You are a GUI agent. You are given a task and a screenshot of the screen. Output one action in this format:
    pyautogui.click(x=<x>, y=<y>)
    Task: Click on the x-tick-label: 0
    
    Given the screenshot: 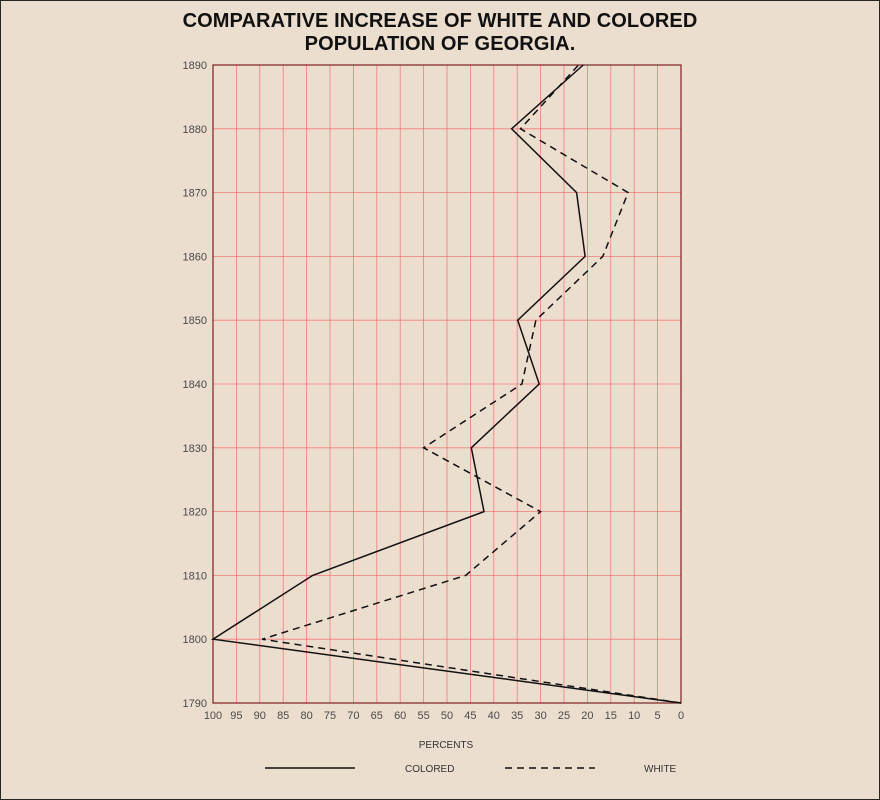 What is the action you would take?
    pyautogui.click(x=681, y=716)
    